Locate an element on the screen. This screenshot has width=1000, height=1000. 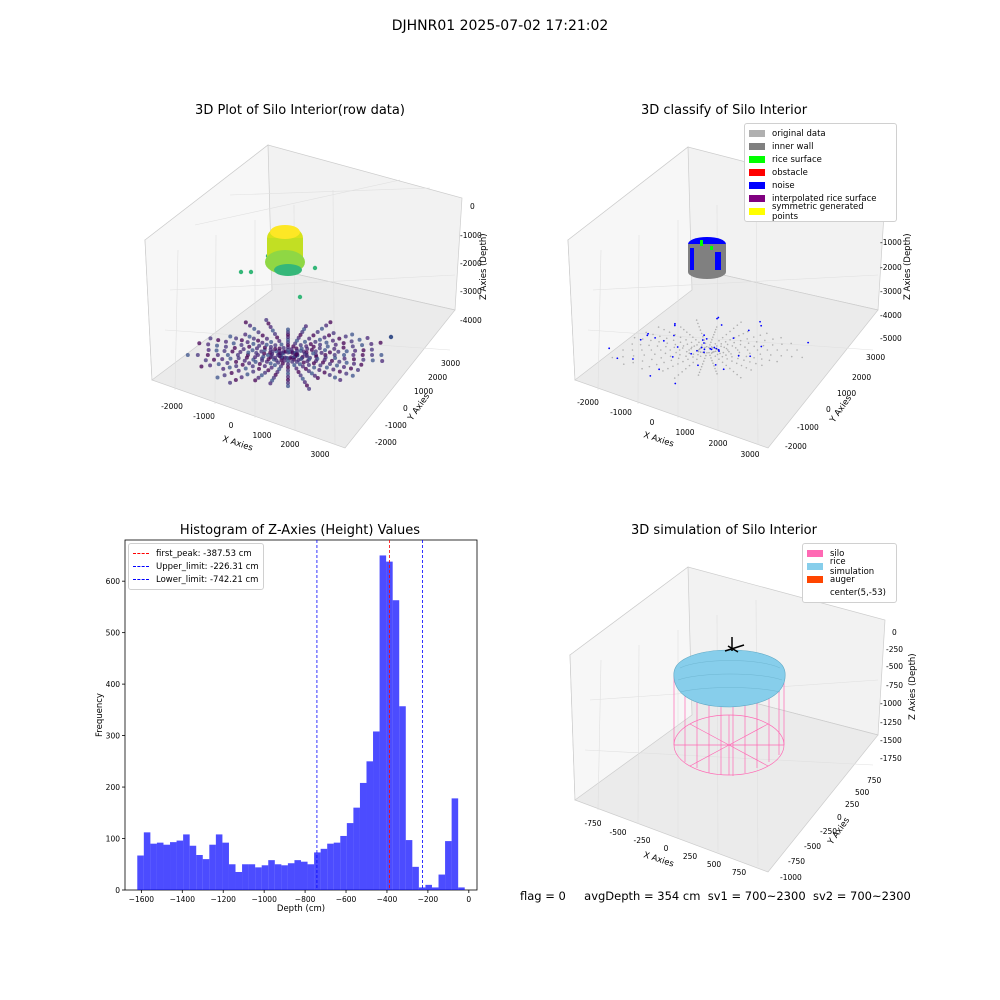
raw-ztick: -1000 is located at coordinates (471, 235).